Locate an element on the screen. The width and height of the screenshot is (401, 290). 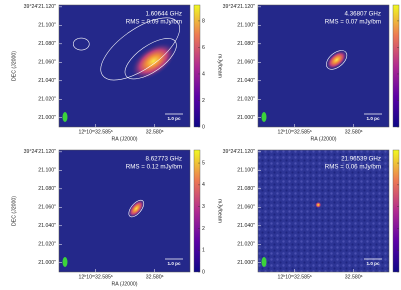
panel-subtitle: RMS = 0.07 mJy/bm is located at coordinates (353, 22).